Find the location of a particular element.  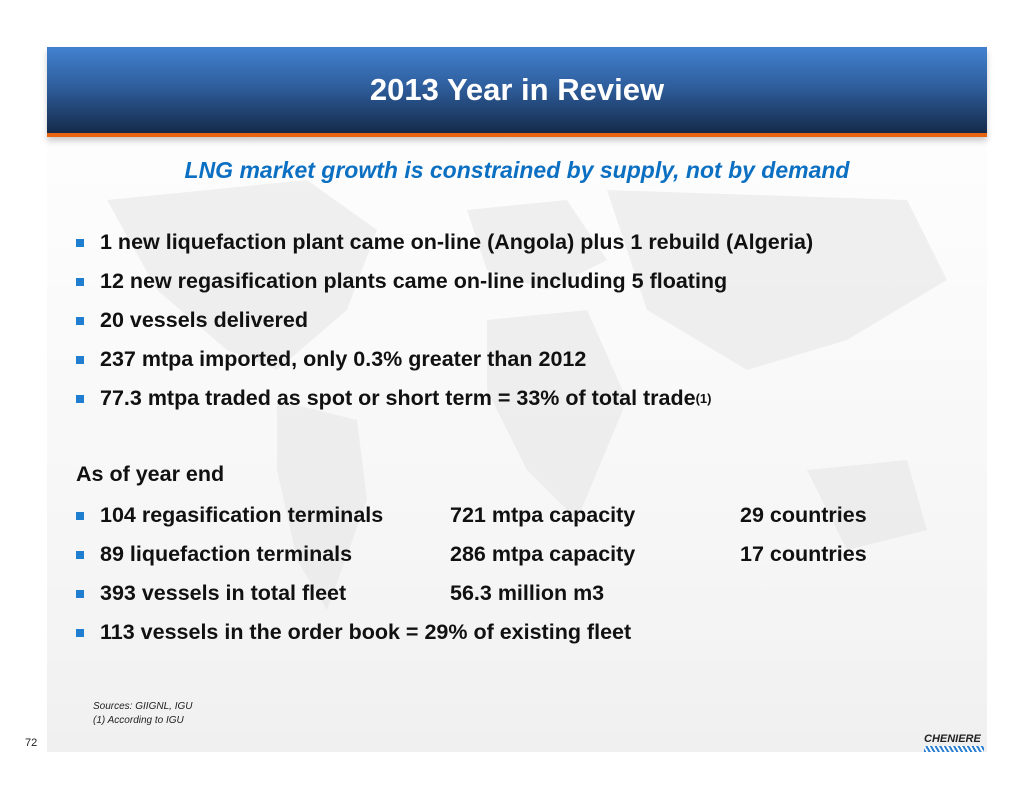

page-number: 72 is located at coordinates (31, 743).